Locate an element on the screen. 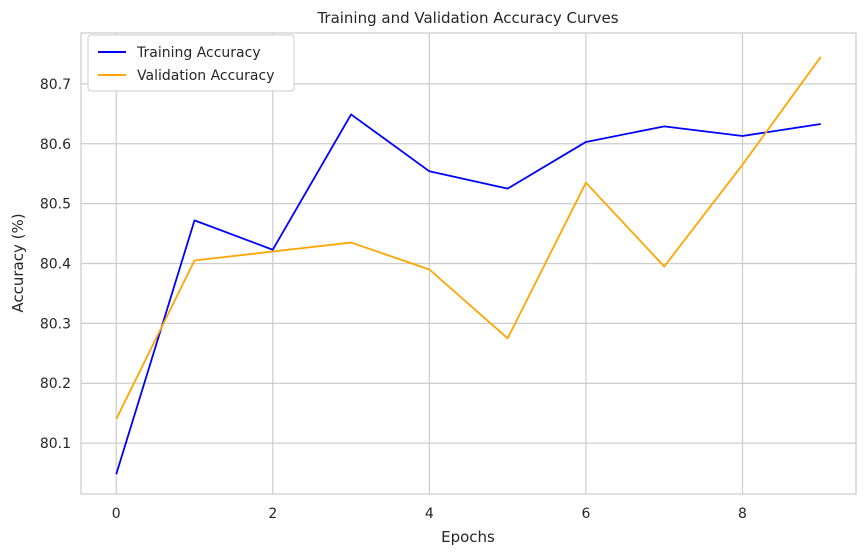 The width and height of the screenshot is (865, 556). x-tick-label: 2 is located at coordinates (272, 514).